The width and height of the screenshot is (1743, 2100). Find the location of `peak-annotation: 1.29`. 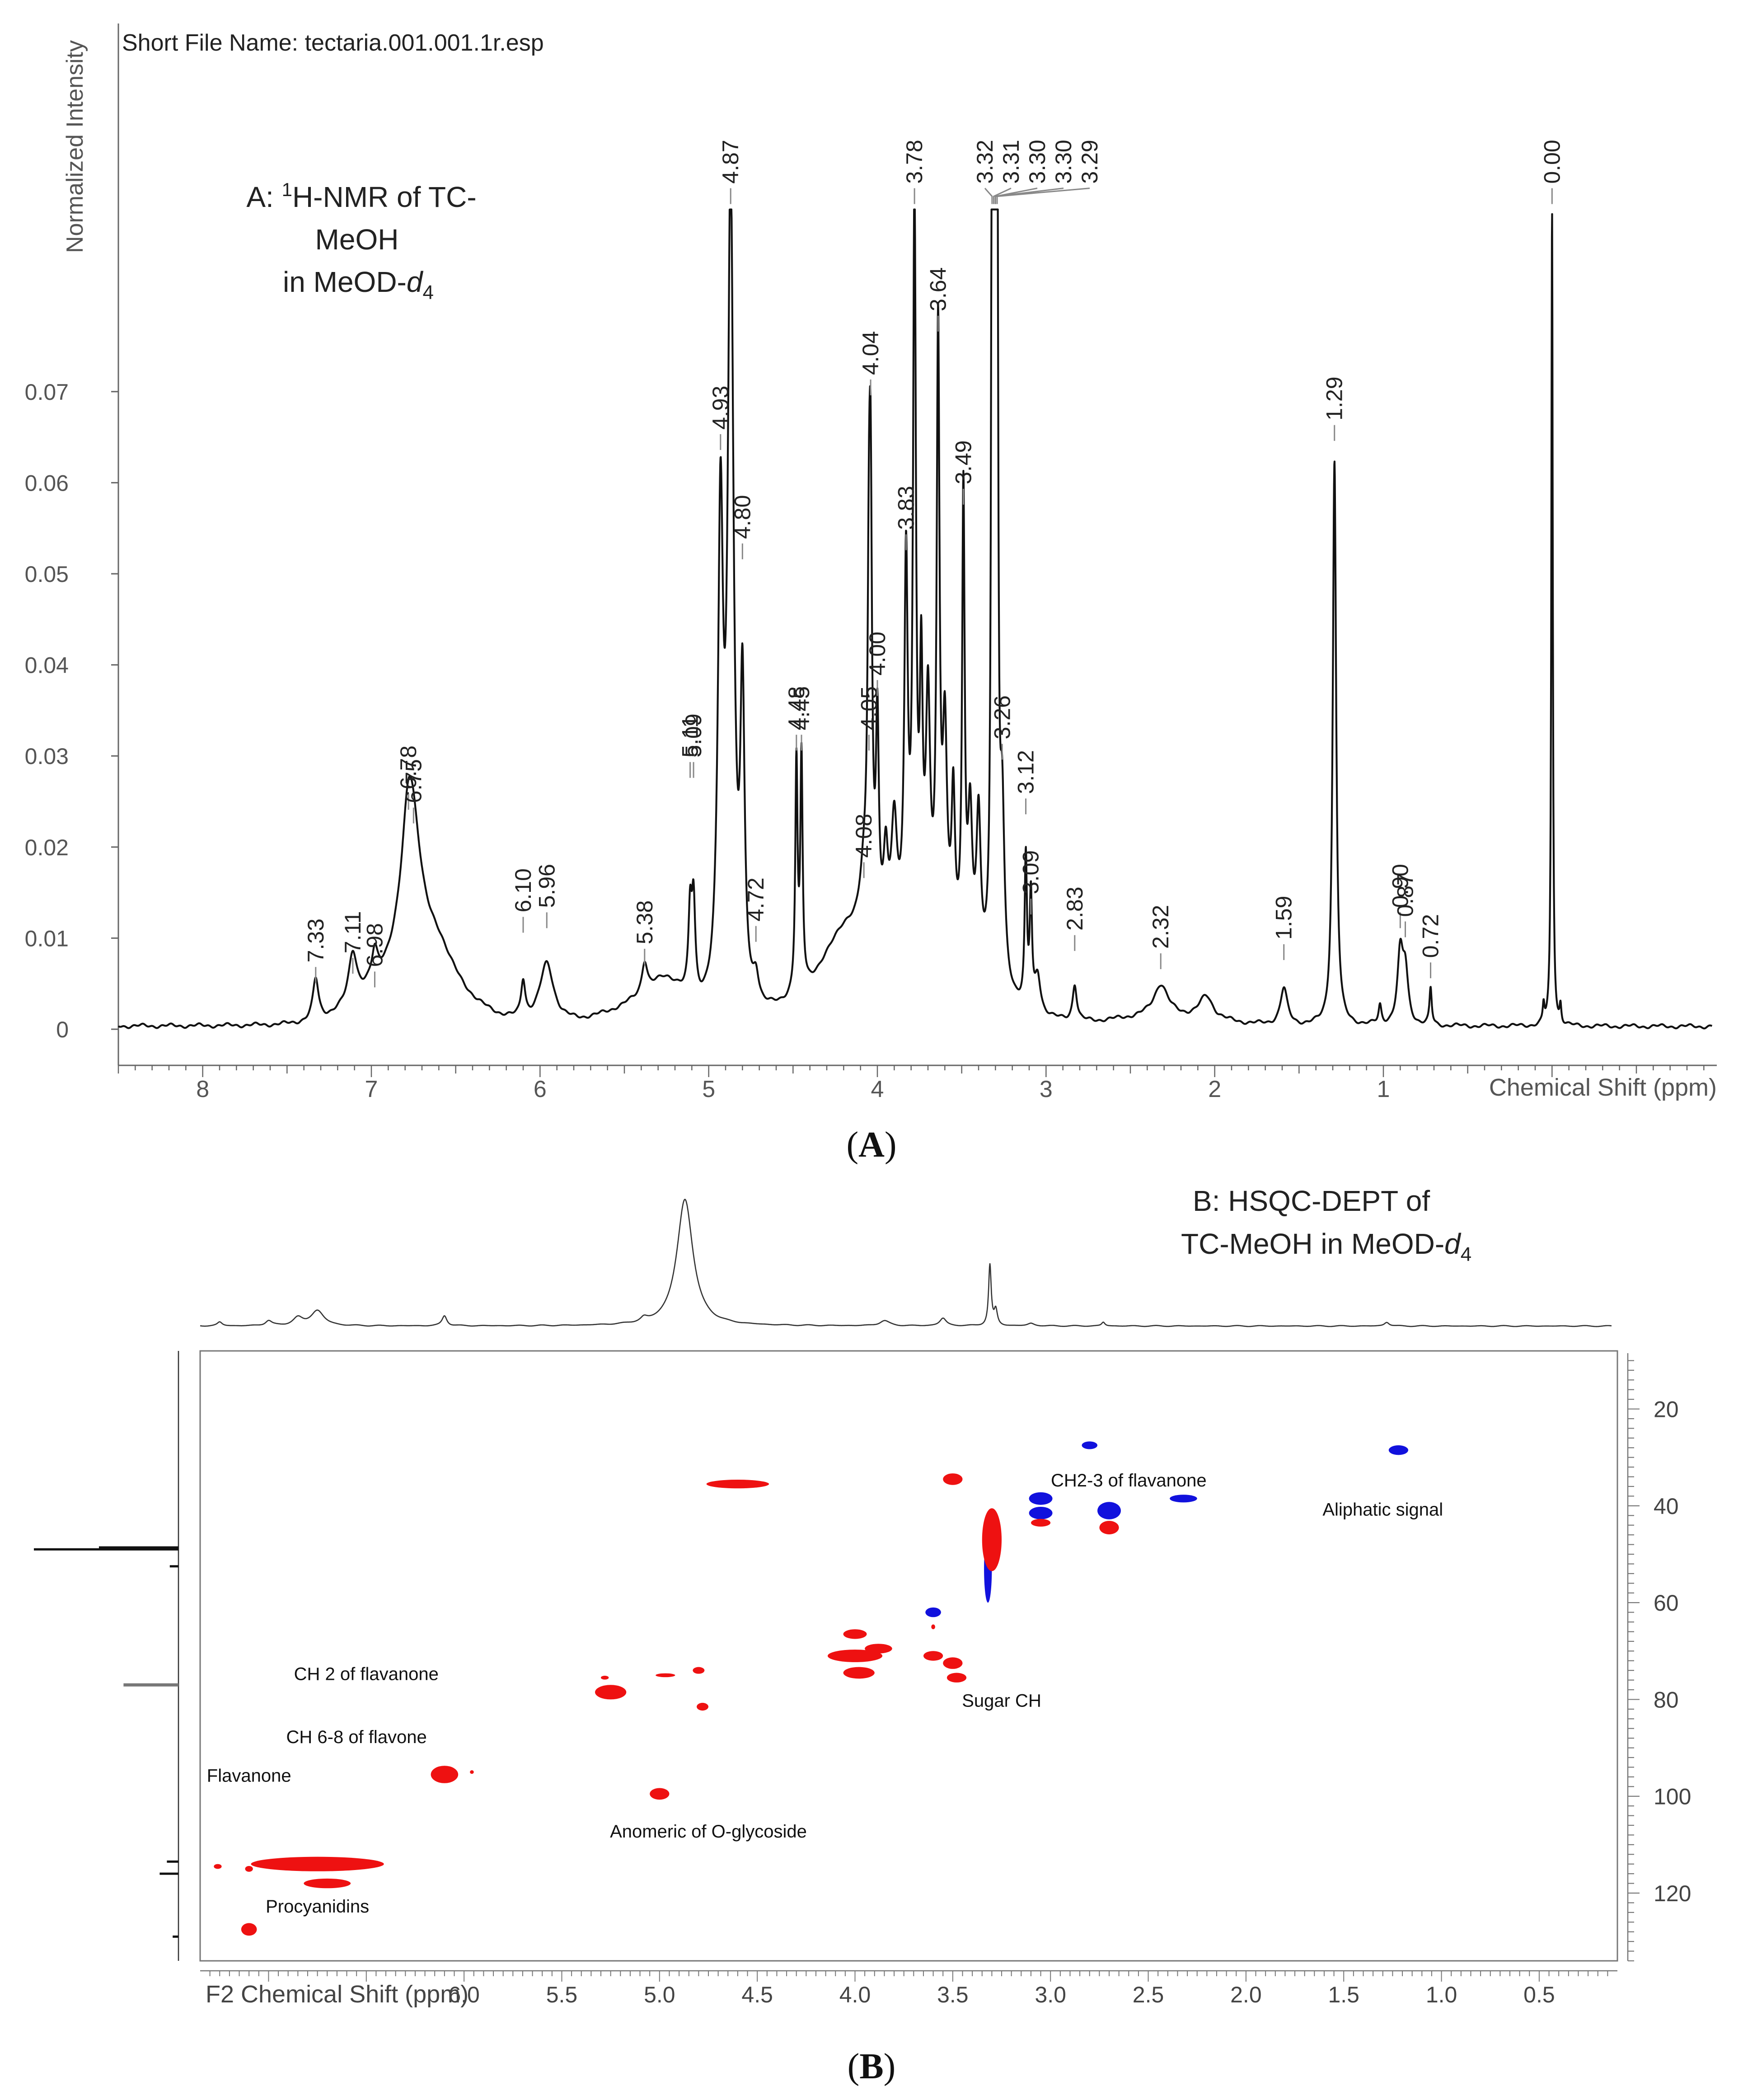

peak-annotation: 1.29 is located at coordinates (1334, 408).